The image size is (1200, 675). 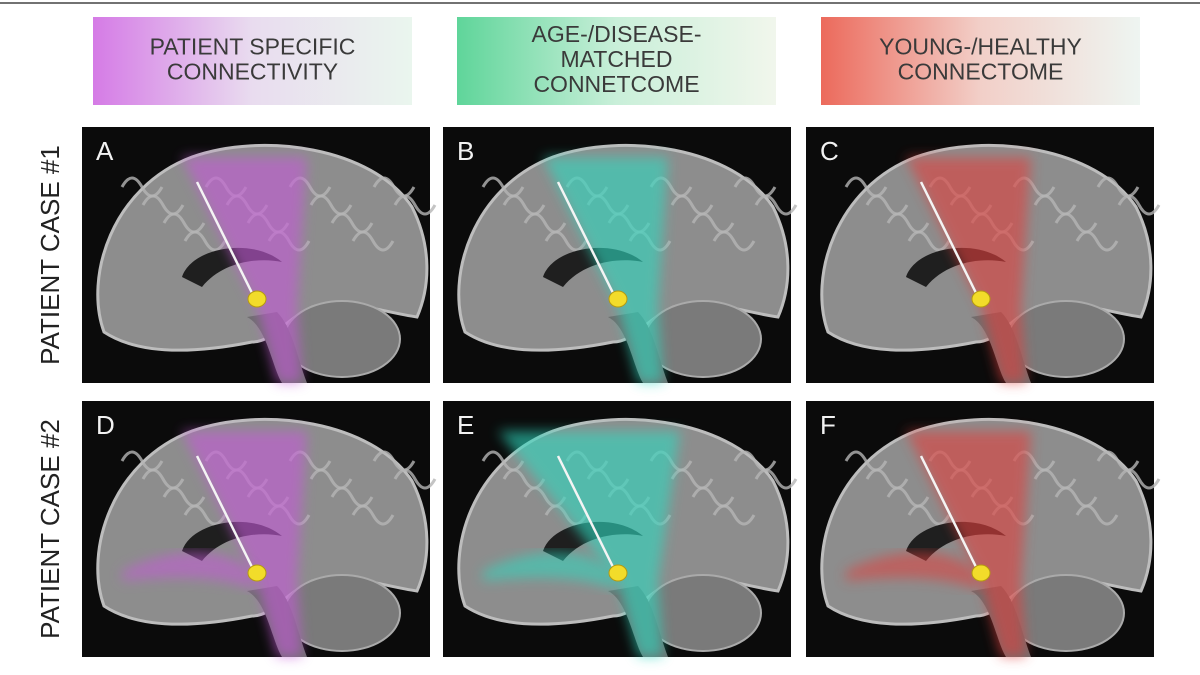 What do you see at coordinates (617, 34) in the screenshot?
I see `header-text: AGE-/DISEASE-` at bounding box center [617, 34].